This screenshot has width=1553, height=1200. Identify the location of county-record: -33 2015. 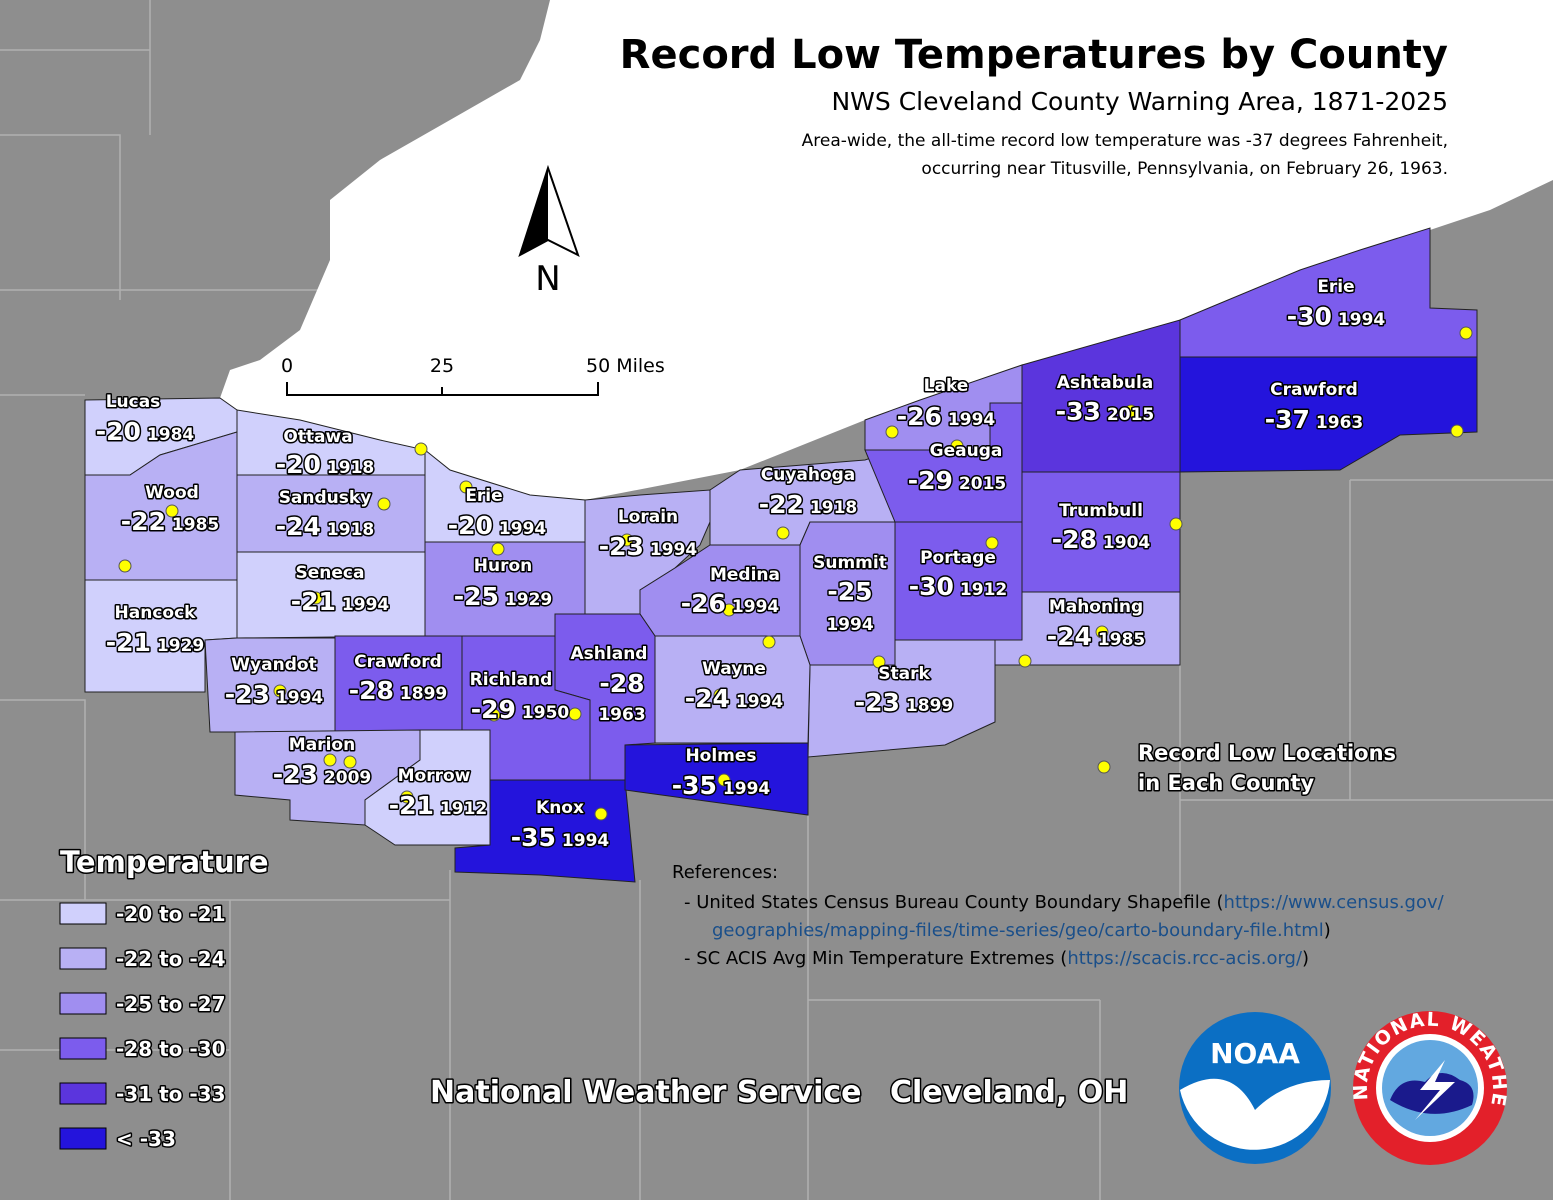
(1105, 411).